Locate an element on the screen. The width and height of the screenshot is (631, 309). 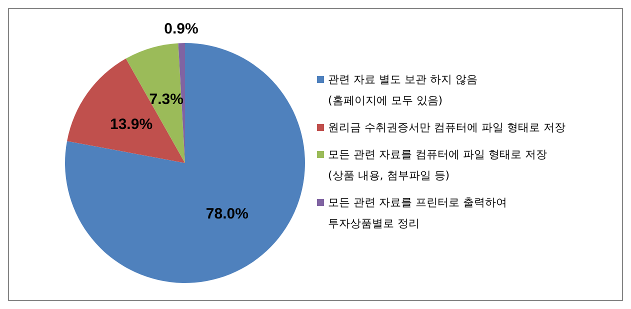
legend-label: 원리금 수취권증서만 컴퓨터에 파일 형태로 저장 is located at coordinates (447, 128).